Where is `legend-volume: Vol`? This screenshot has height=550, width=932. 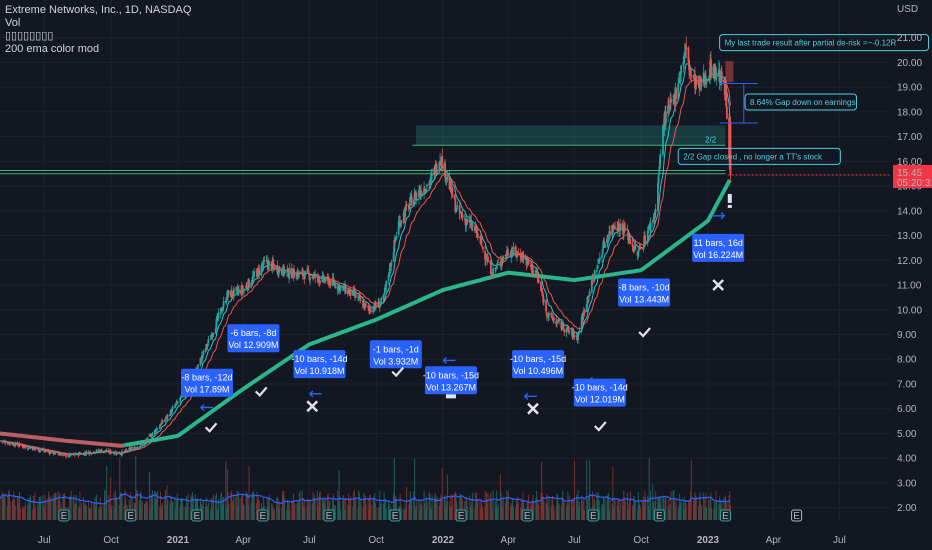 legend-volume: Vol is located at coordinates (13, 23).